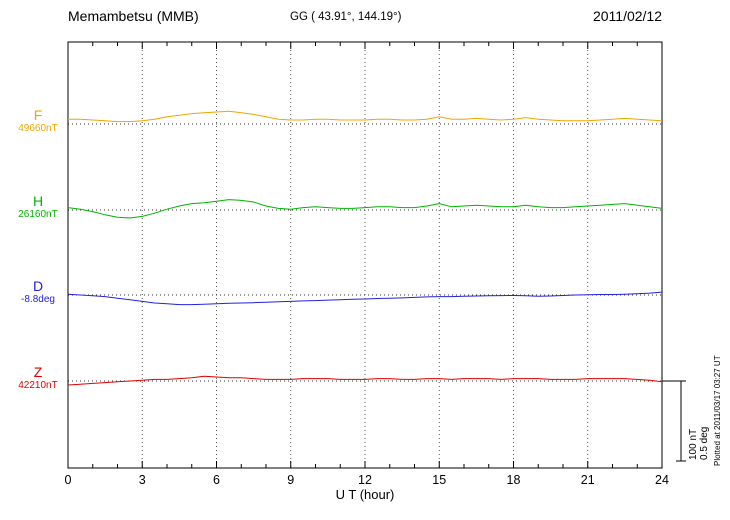  What do you see at coordinates (38, 201) in the screenshot?
I see `trace-name-H: H` at bounding box center [38, 201].